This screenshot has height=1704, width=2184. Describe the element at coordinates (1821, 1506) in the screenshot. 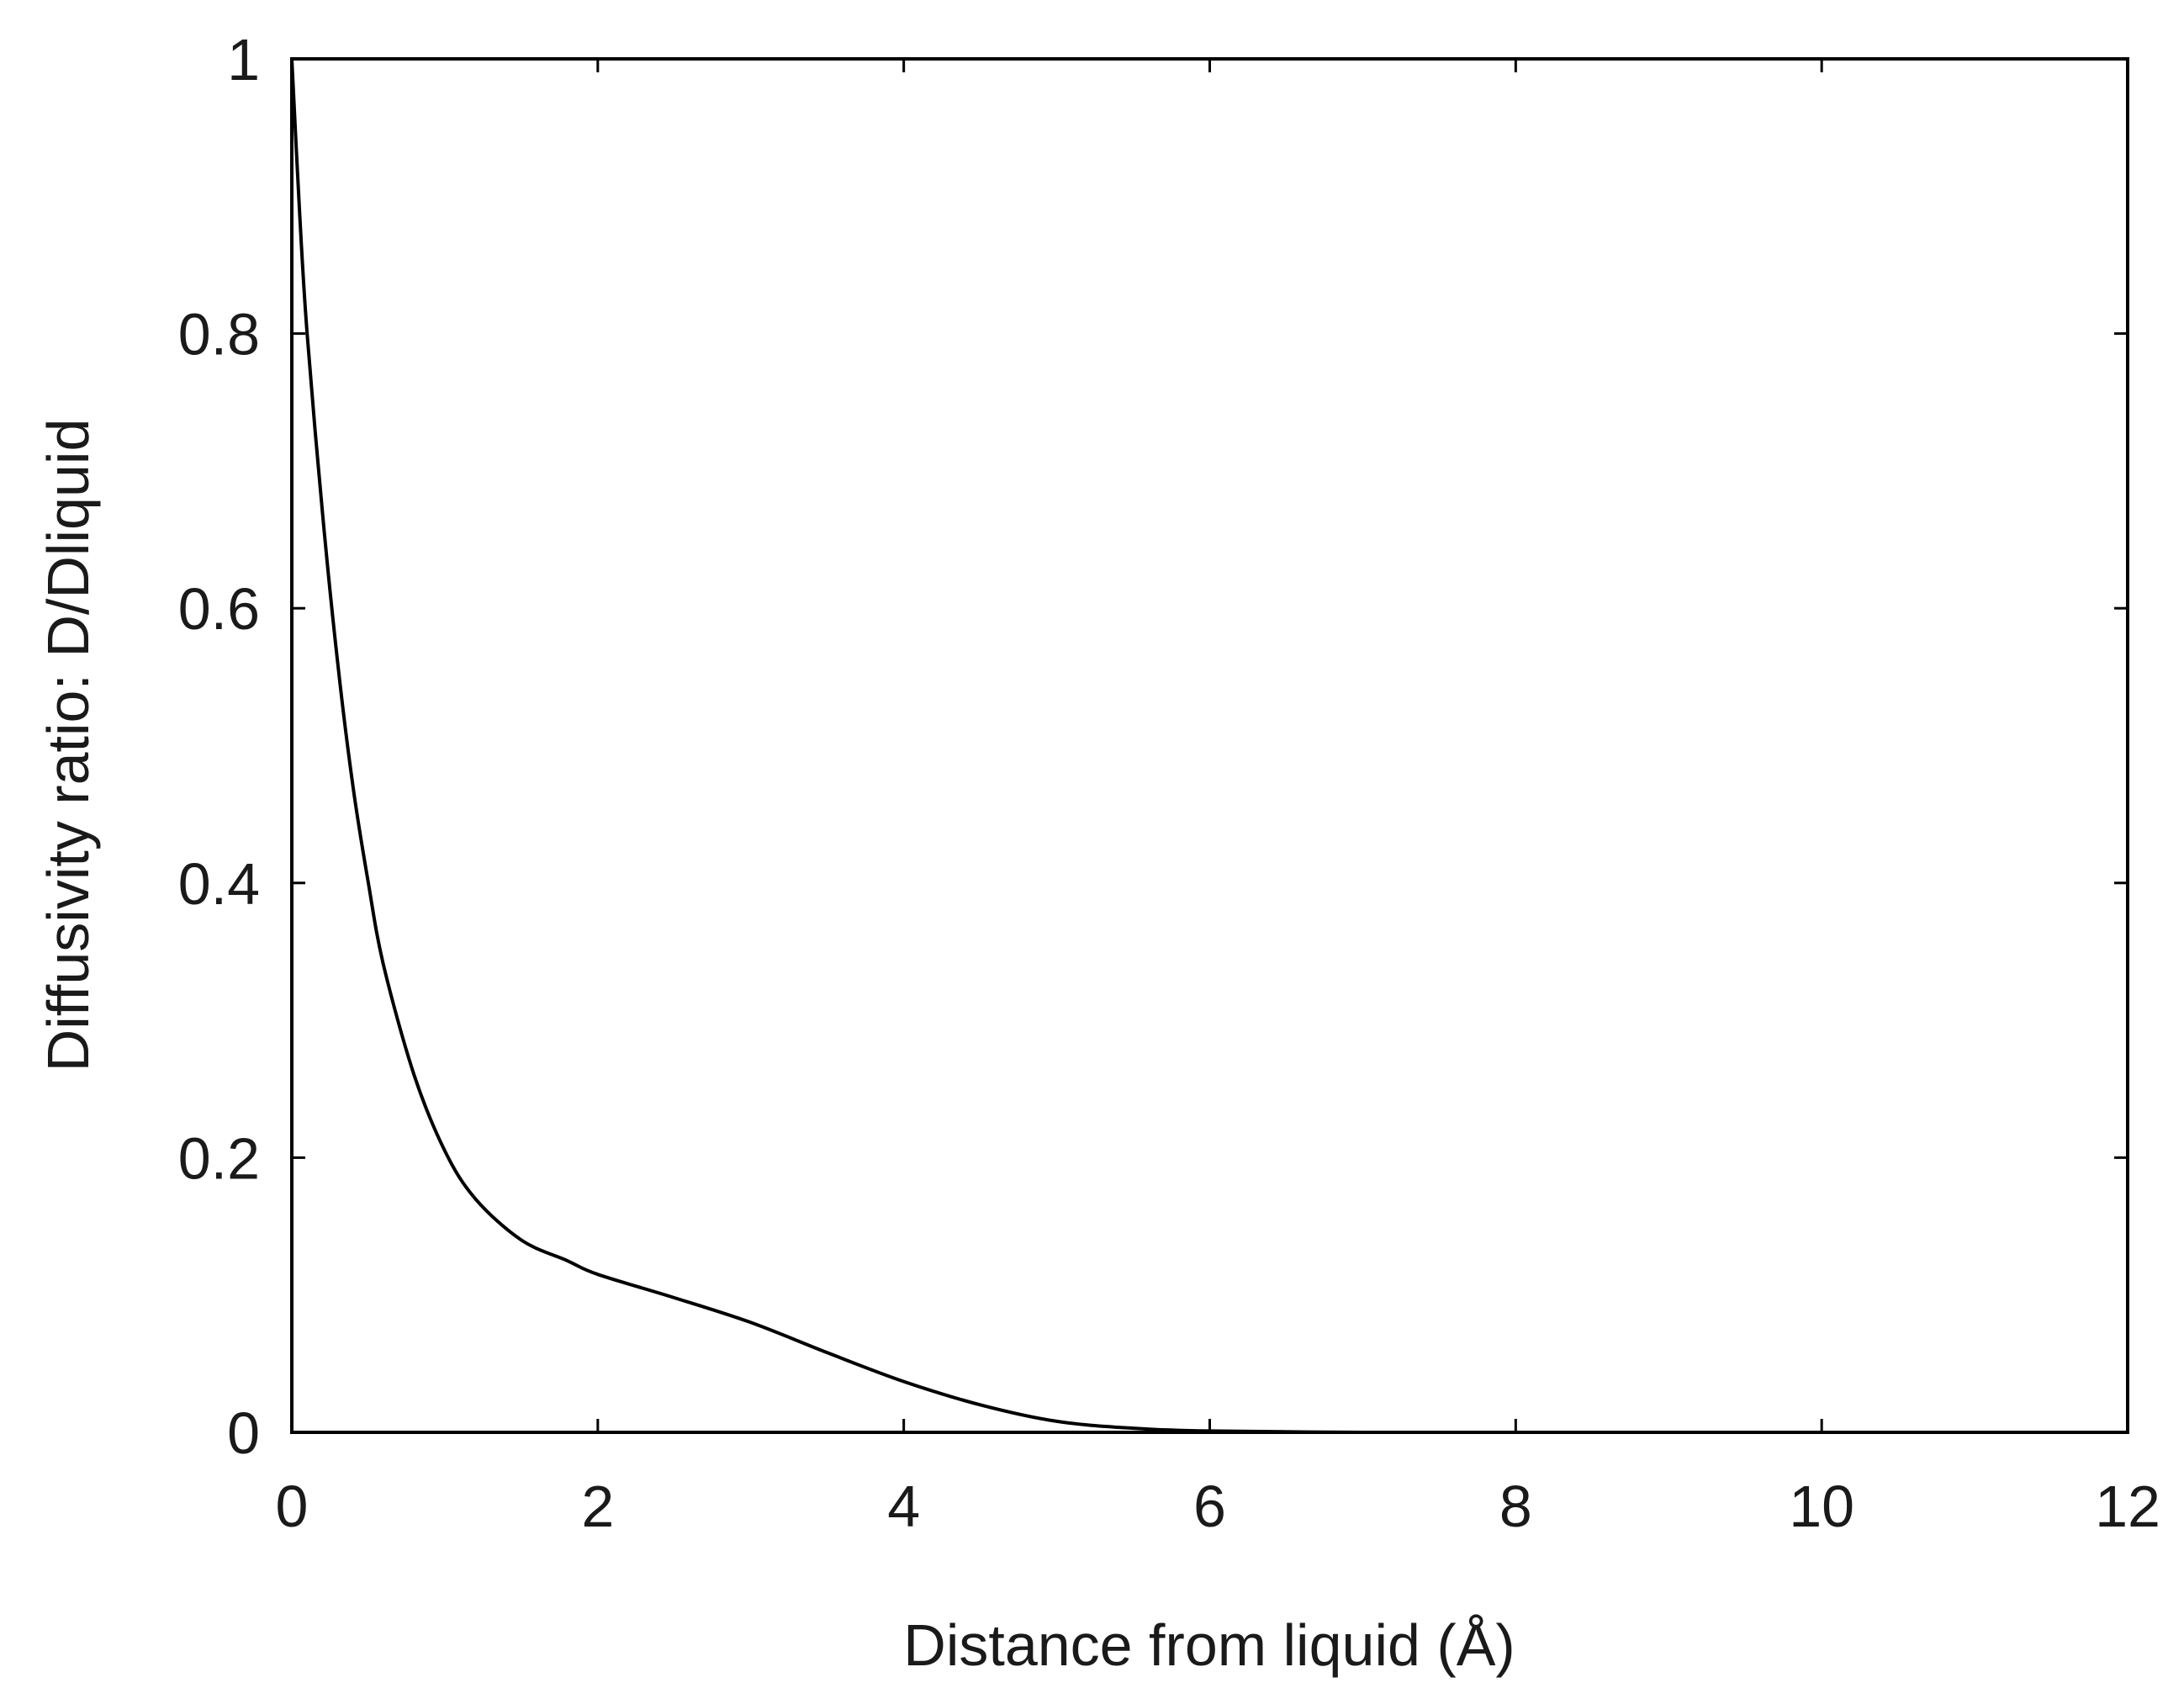

I see `x-tick-label: 10` at that location.